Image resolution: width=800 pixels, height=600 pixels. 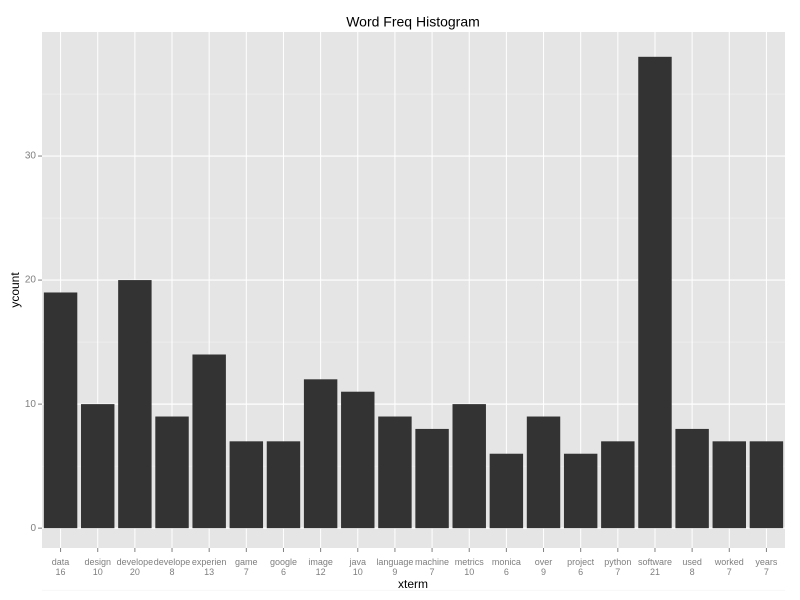 I want to click on x-tick-label: java 10, so click(x=358, y=567).